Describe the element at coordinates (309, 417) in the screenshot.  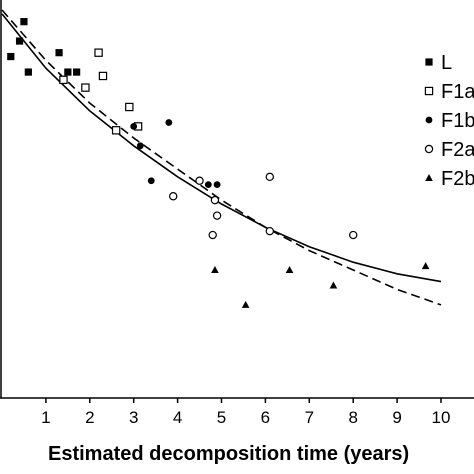
I see `x-tick-label: 7` at that location.